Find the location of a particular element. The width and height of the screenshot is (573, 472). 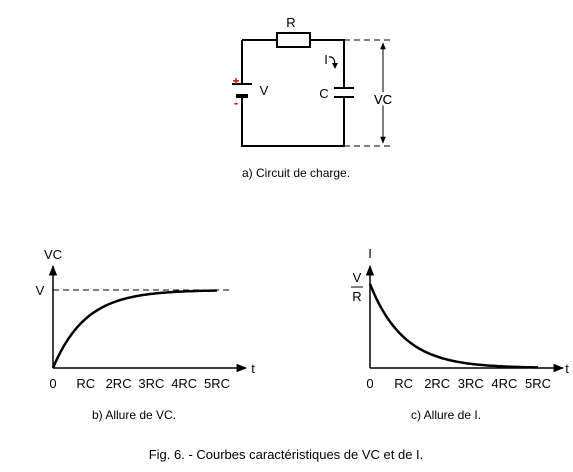

vc-tick-label: 5RC is located at coordinates (217, 383).